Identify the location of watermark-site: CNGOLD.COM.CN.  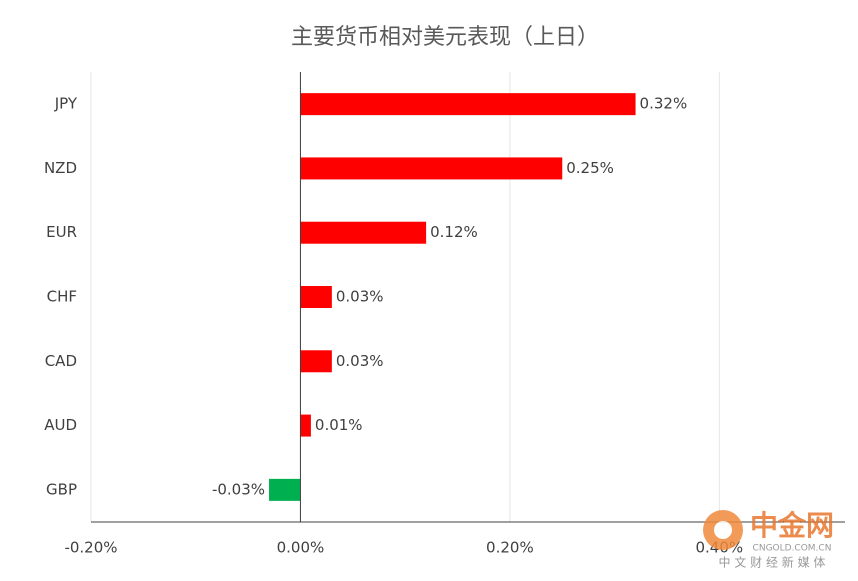
(792, 549).